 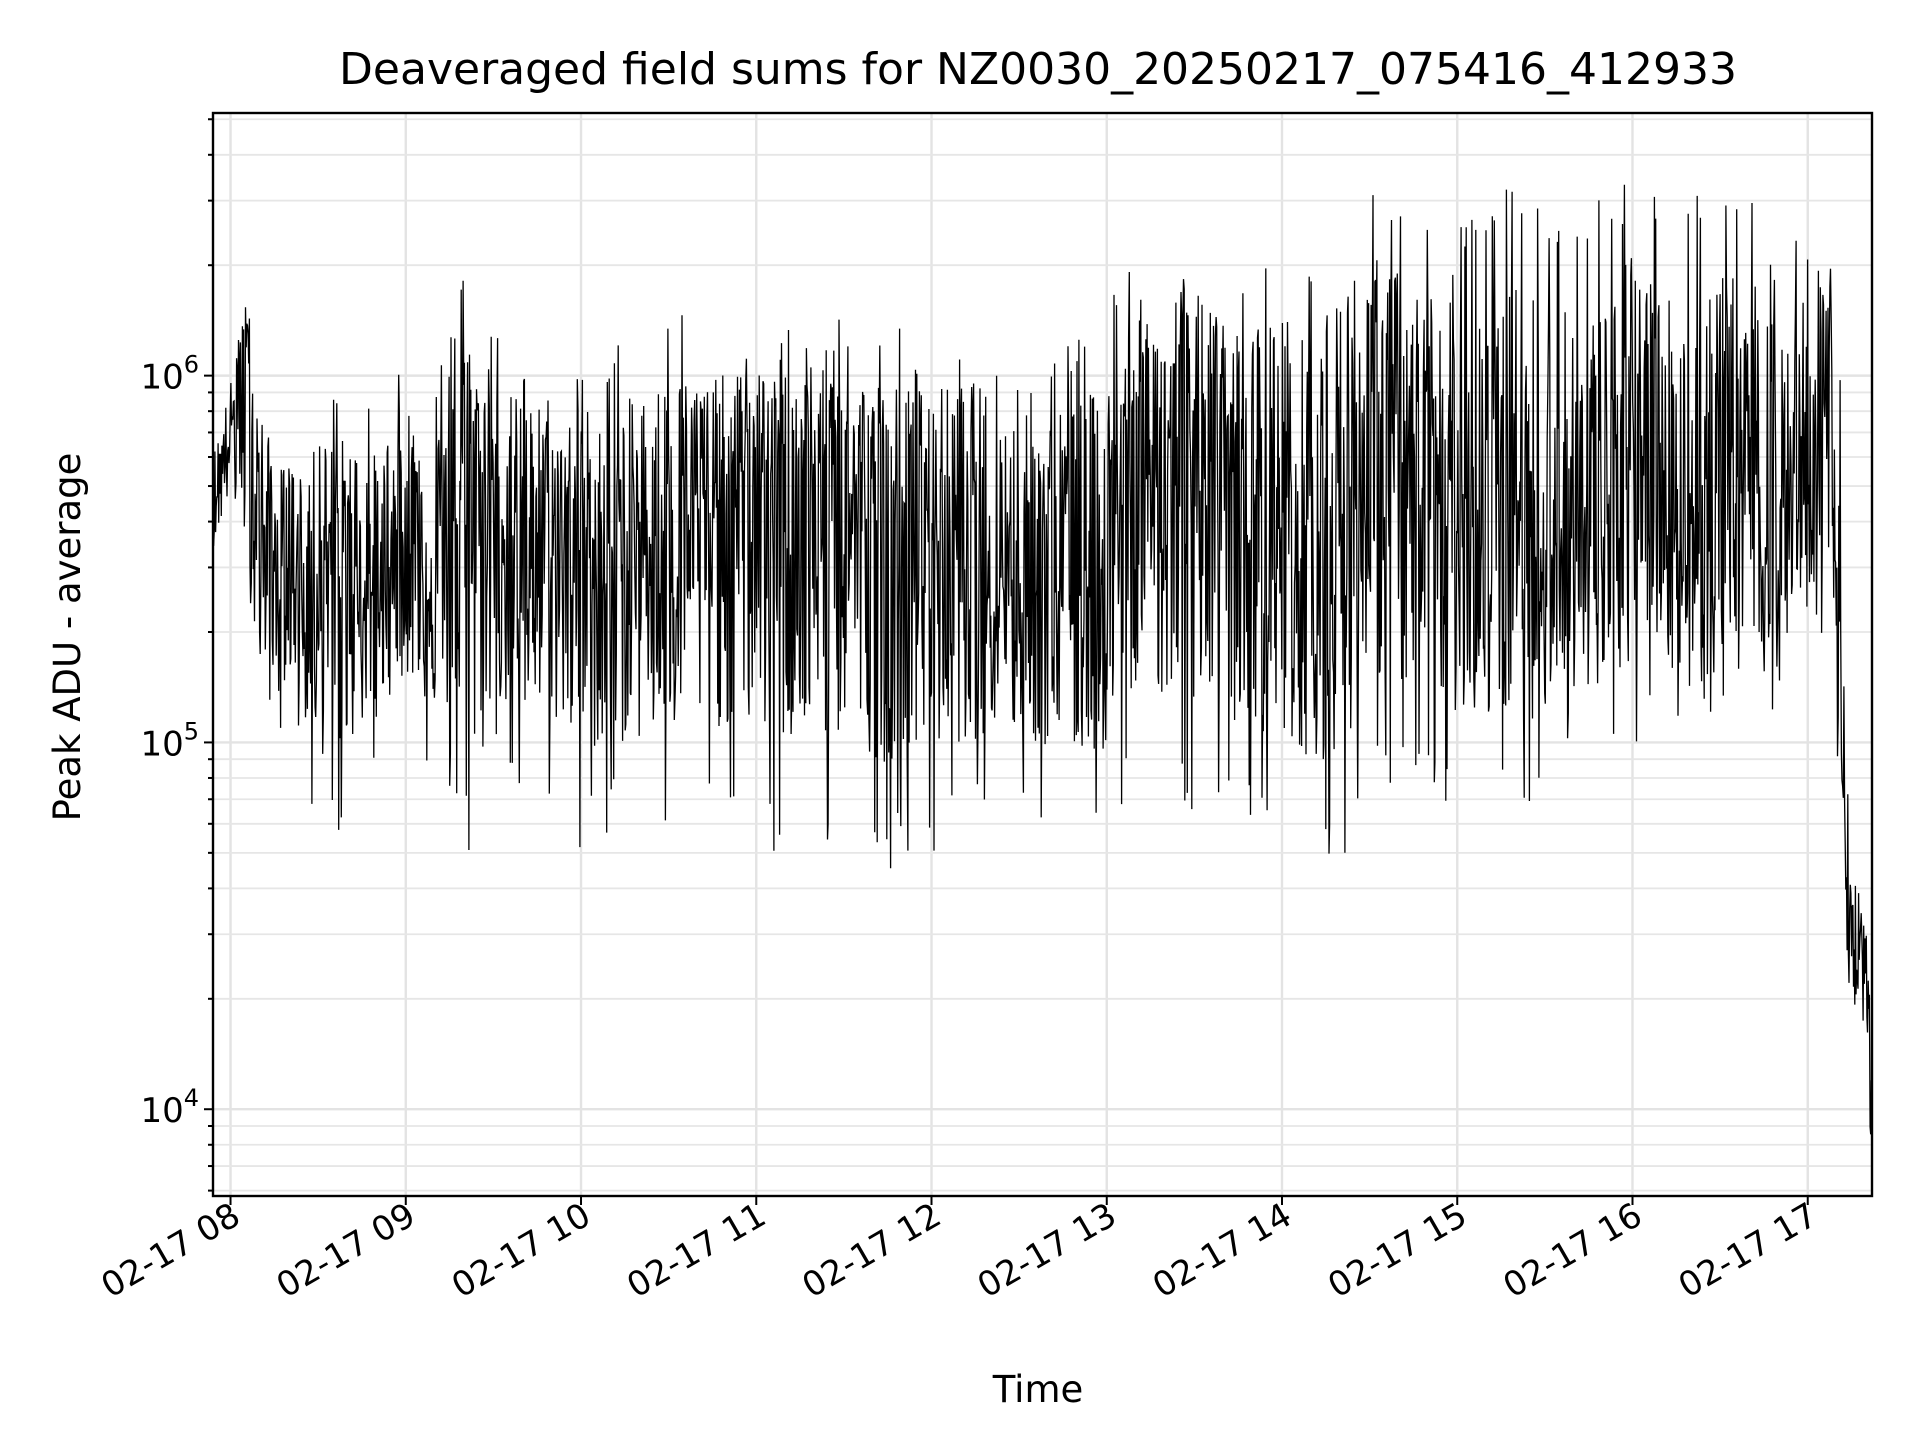 What do you see at coordinates (1573, 1250) in the screenshot?
I see `x-tick-label: 02-17 16` at bounding box center [1573, 1250].